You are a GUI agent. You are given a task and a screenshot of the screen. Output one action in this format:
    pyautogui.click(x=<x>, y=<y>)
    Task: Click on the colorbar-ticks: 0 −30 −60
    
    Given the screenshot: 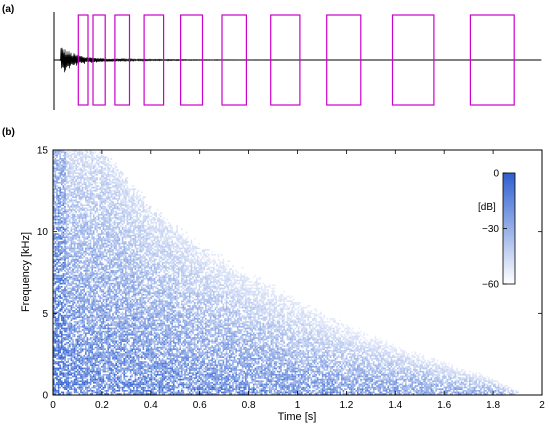 What is the action you would take?
    pyautogui.click(x=494, y=230)
    